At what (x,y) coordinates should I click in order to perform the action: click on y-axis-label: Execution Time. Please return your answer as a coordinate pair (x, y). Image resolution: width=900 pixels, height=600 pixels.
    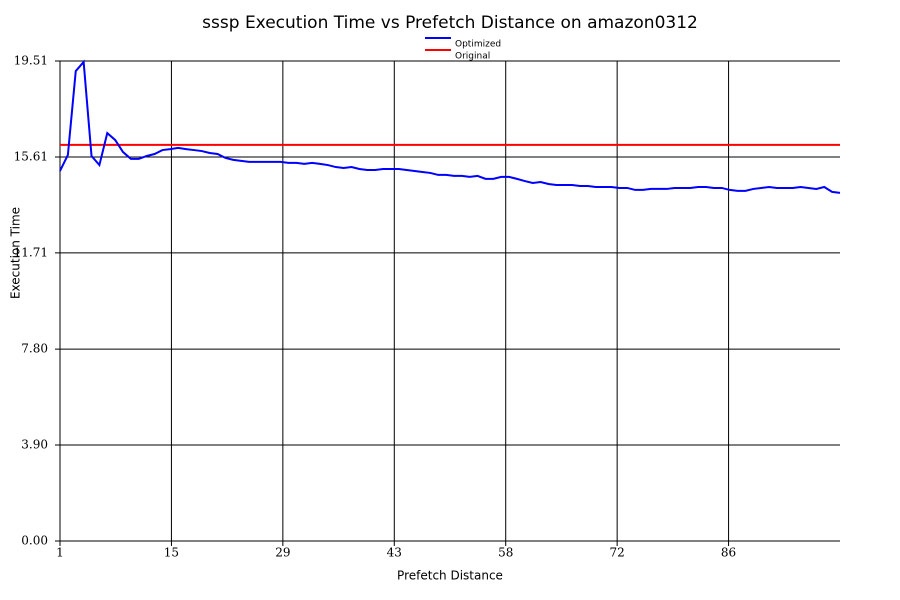
    Looking at the image, I should click on (16, 253).